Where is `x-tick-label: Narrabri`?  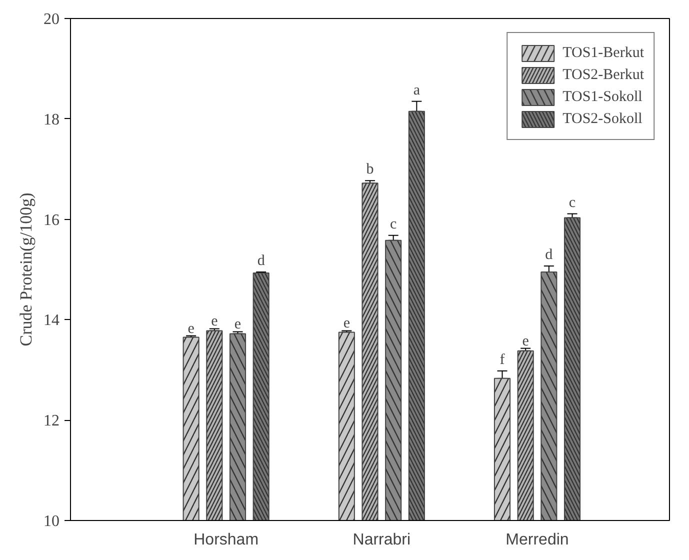
x-tick-label: Narrabri is located at coordinates (381, 540).